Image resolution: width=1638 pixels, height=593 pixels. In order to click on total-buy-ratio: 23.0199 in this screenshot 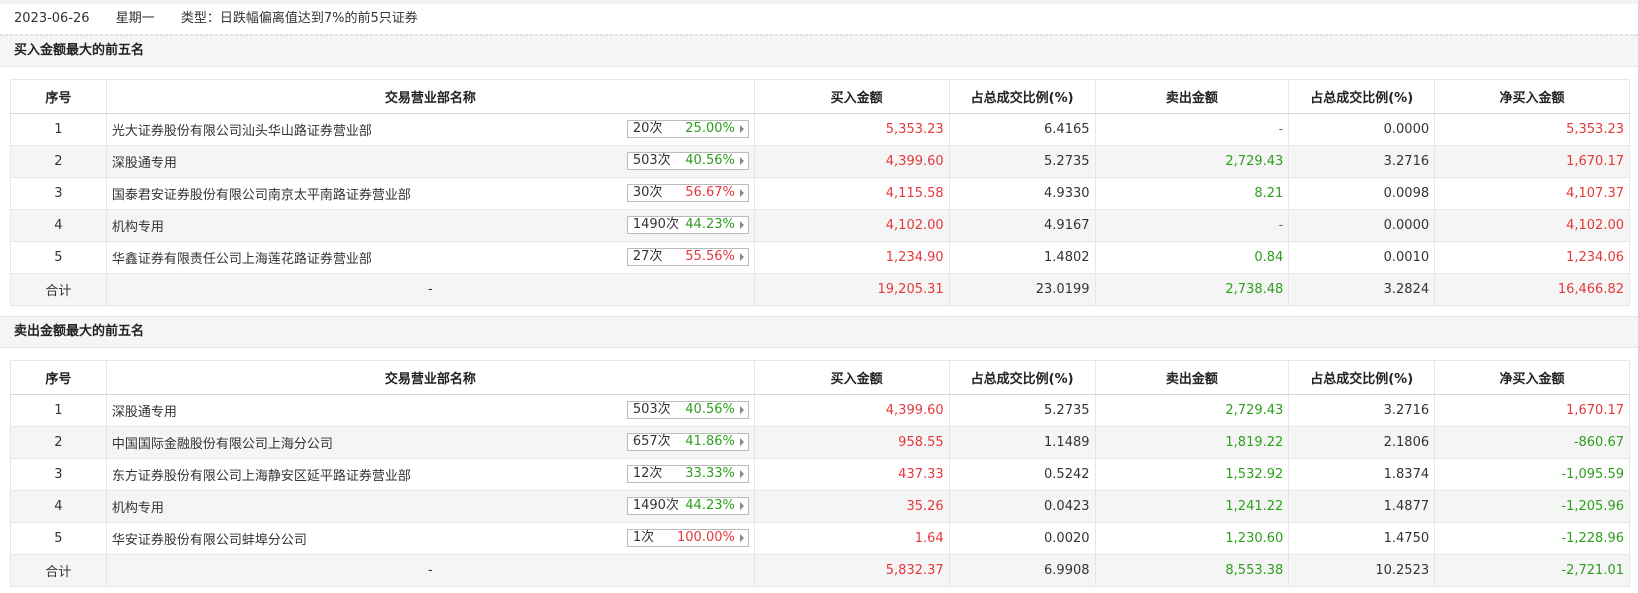, I will do `click(1022, 289)`.